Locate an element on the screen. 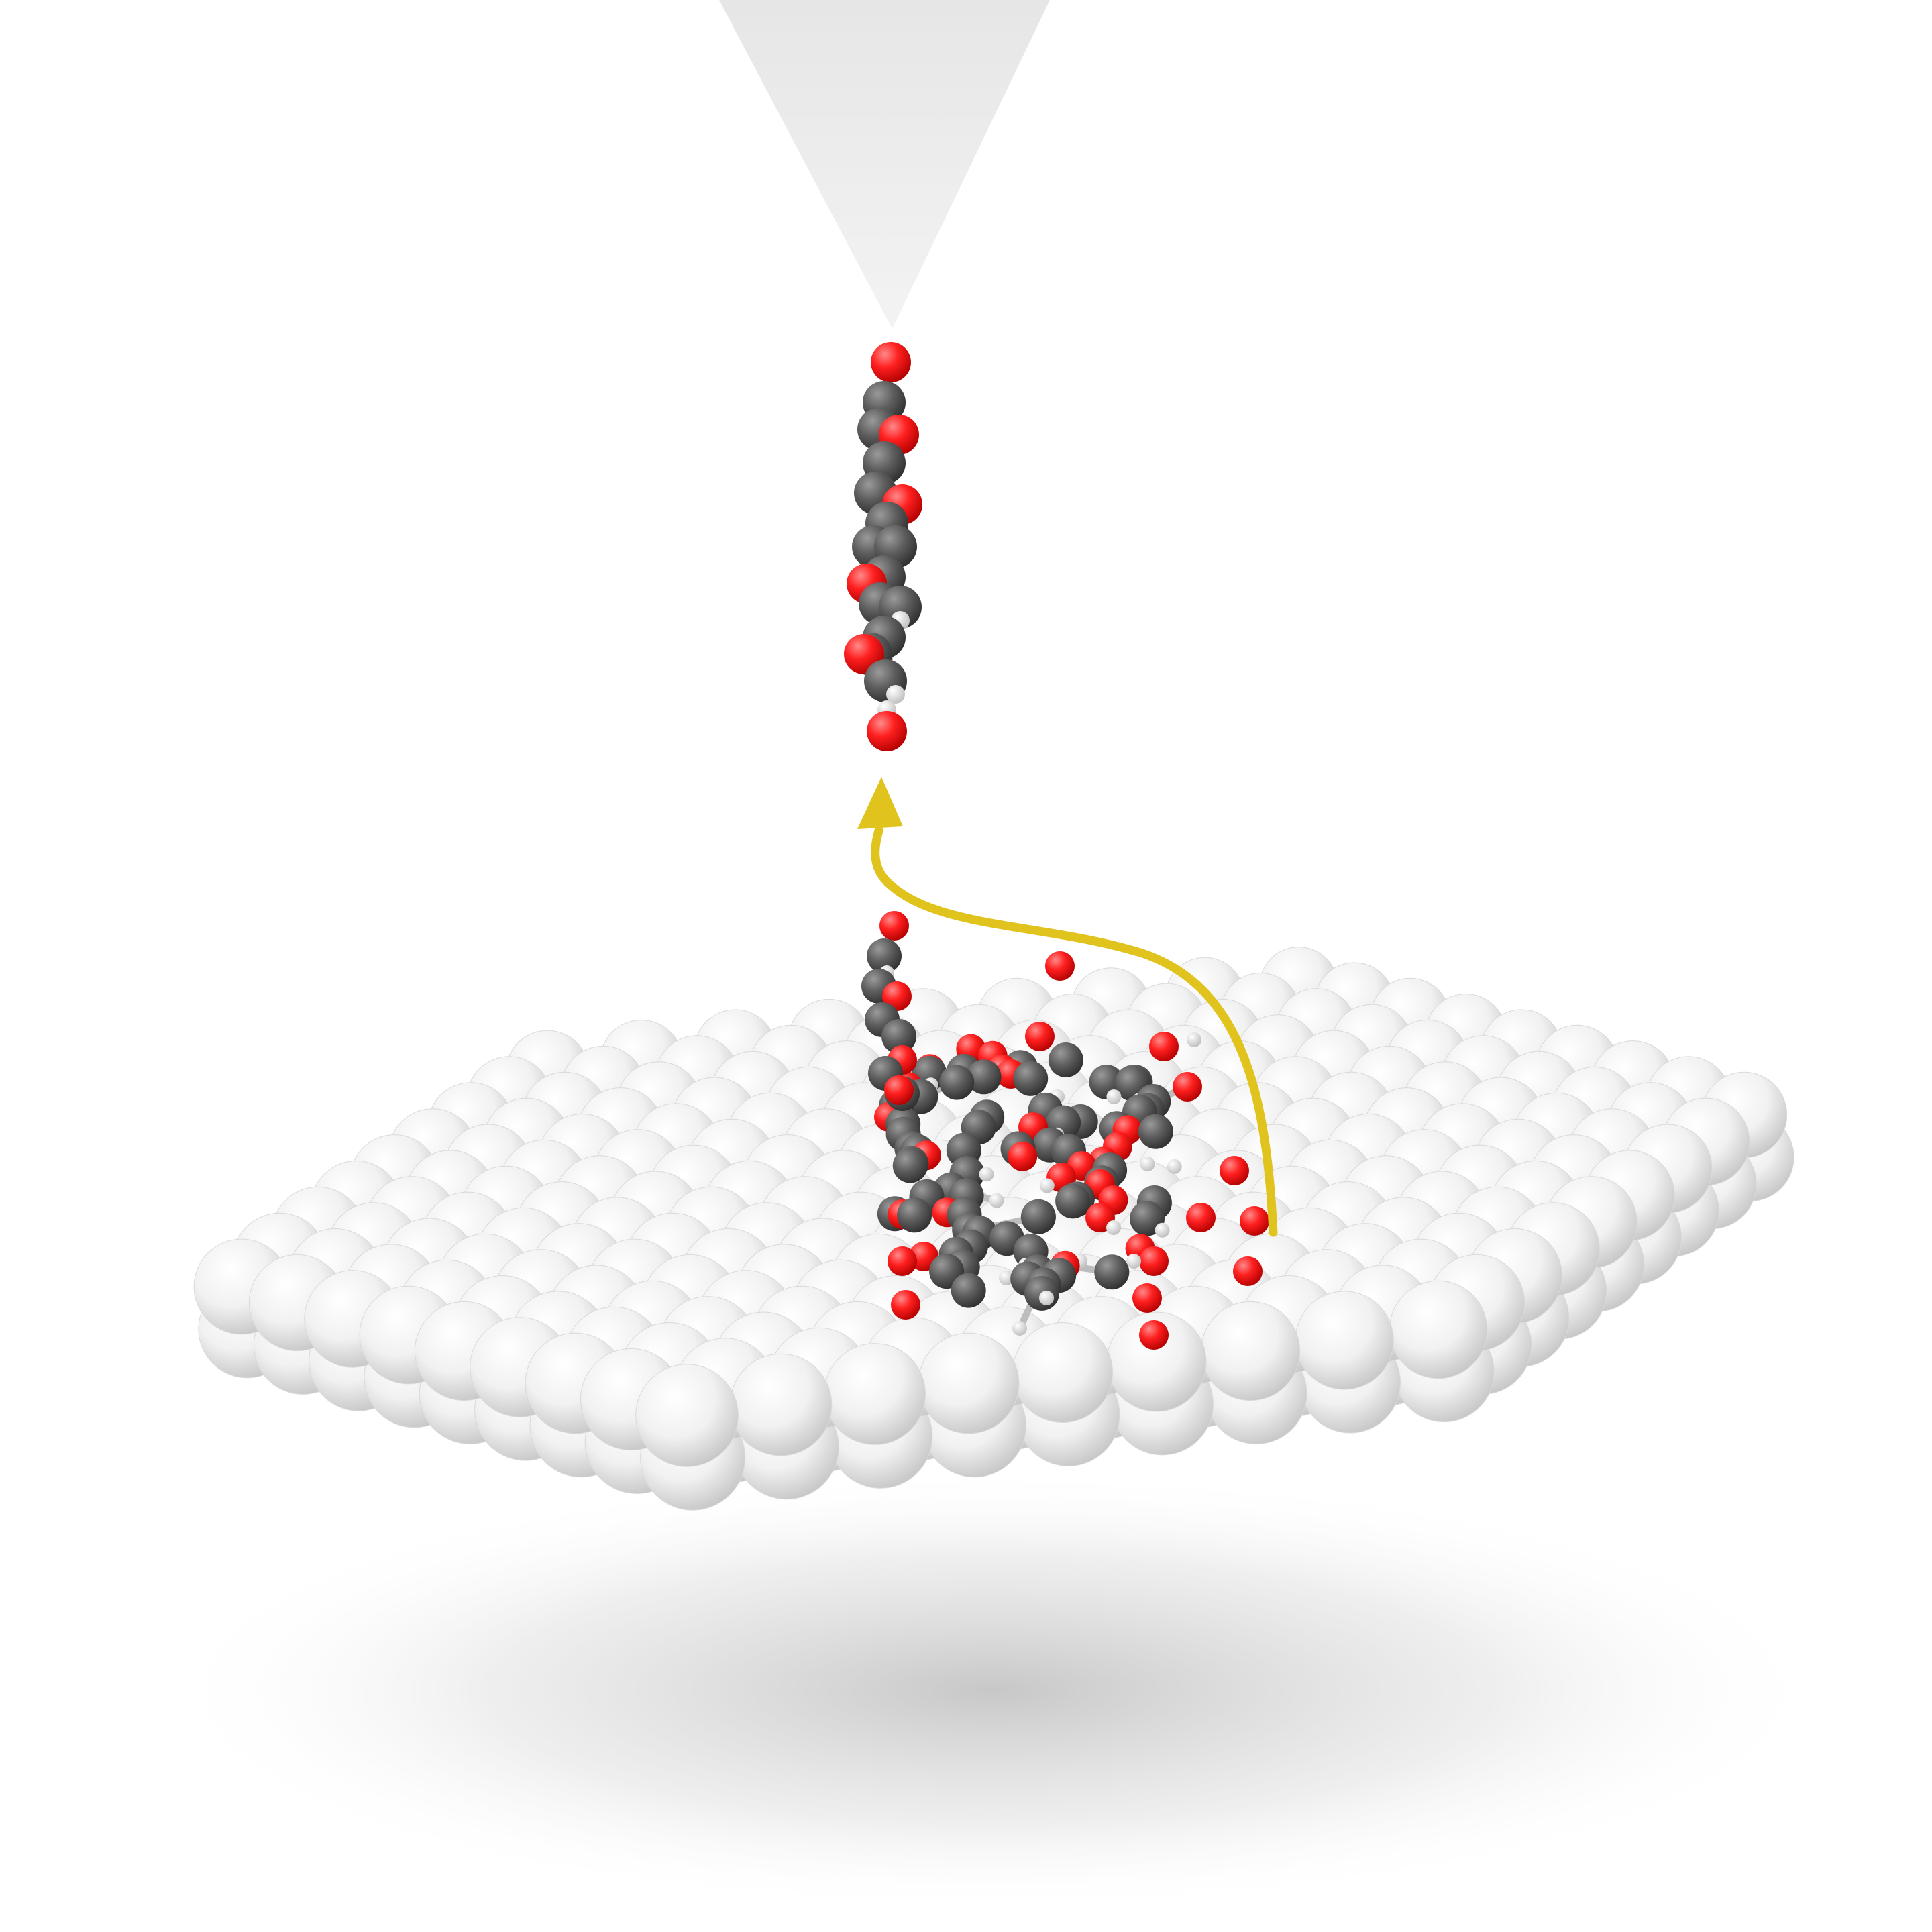 The width and height of the screenshot is (1932, 1932). lift-path-arrow is located at coordinates (1067, 1007).